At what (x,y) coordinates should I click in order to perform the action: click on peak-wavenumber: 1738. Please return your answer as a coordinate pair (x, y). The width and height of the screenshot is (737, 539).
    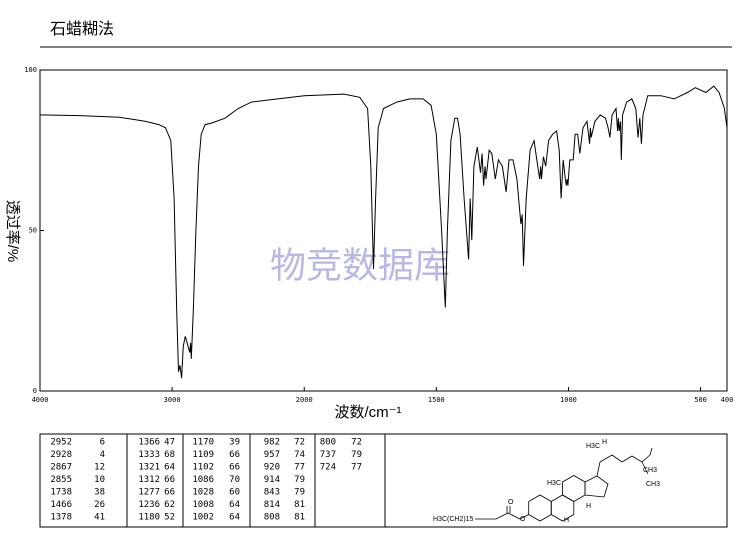
    Looking at the image, I should click on (61, 493).